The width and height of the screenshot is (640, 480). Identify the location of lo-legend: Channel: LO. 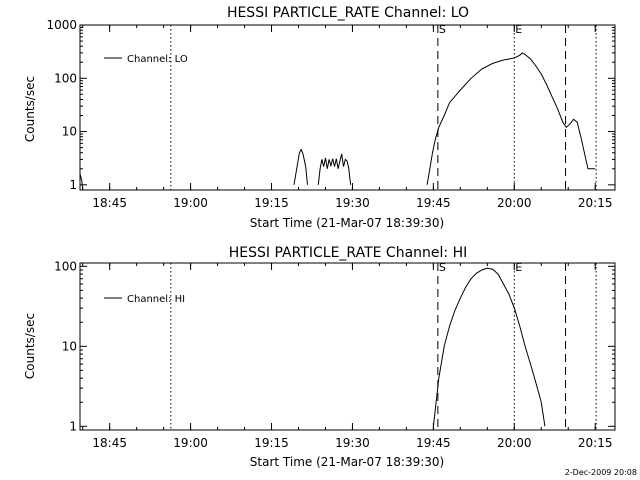
(146, 59).